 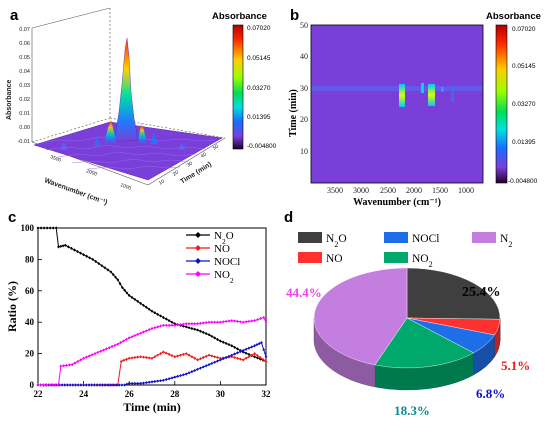 I want to click on series-NOCl, so click(x=152, y=364).